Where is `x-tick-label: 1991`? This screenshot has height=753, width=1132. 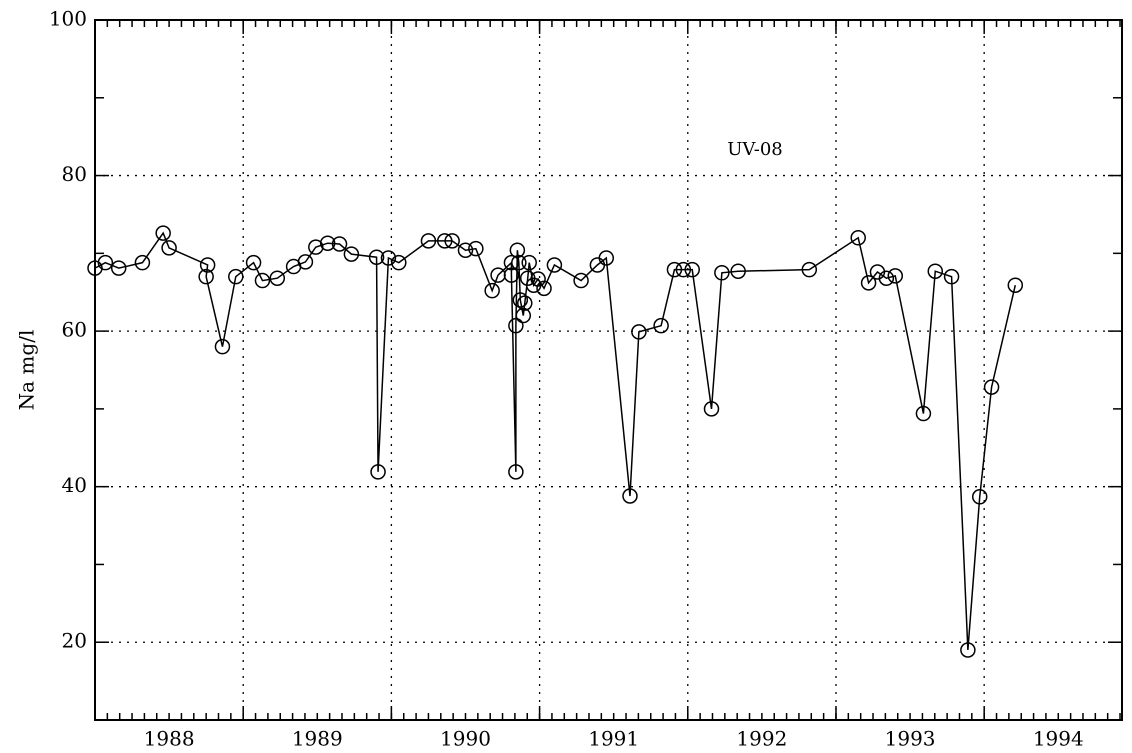 x-tick-label: 1991 is located at coordinates (613, 739).